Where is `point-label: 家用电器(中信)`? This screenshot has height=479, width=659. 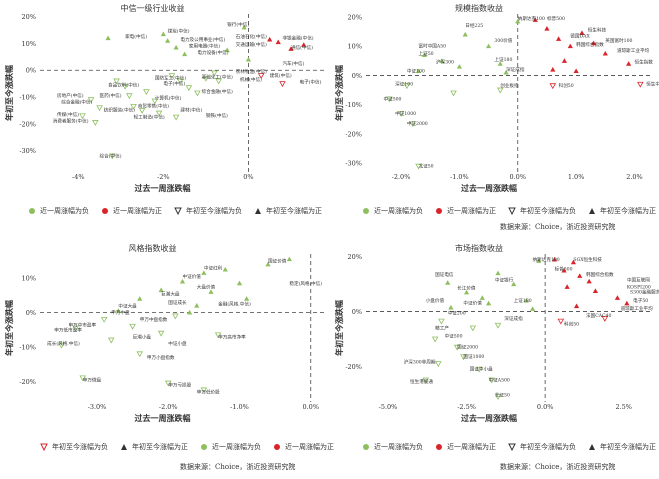
point-label: 家用电器(中信) is located at coordinates (204, 45).